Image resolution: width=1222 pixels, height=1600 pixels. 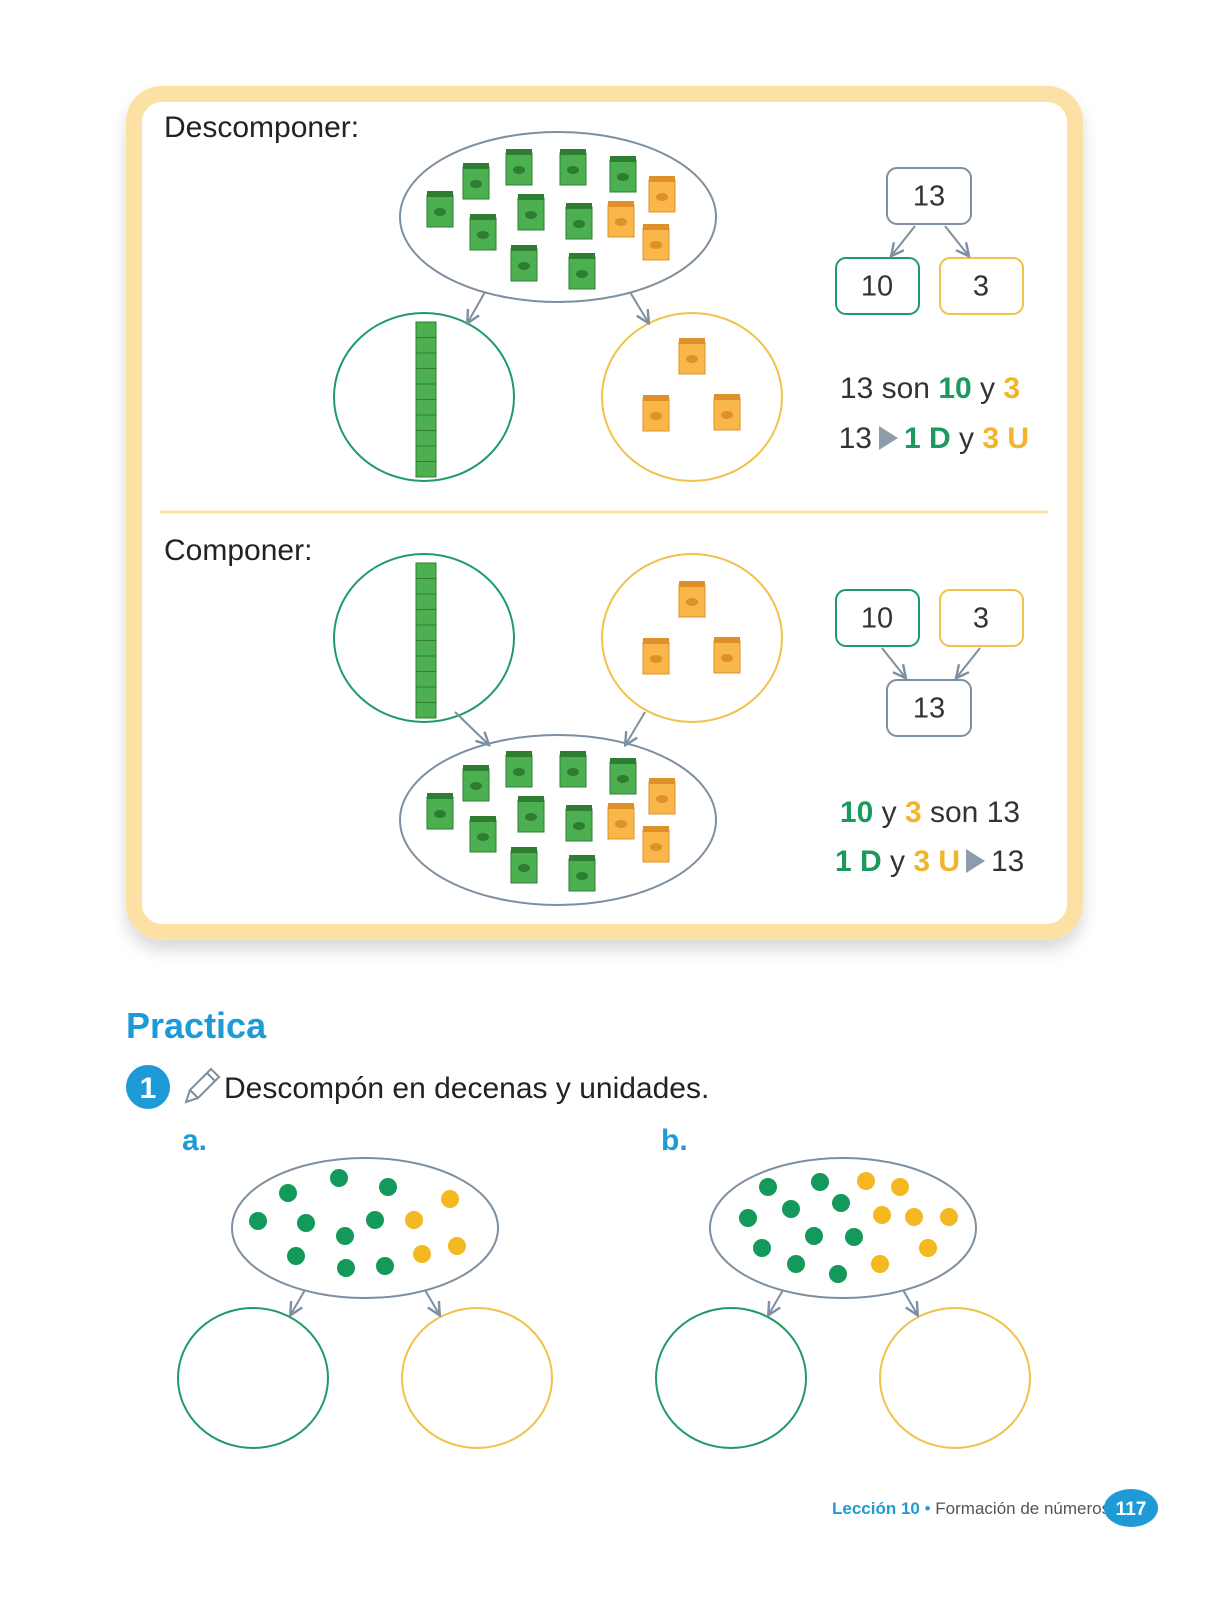 What do you see at coordinates (856, 812) in the screenshot?
I see `sentence-part: 10` at bounding box center [856, 812].